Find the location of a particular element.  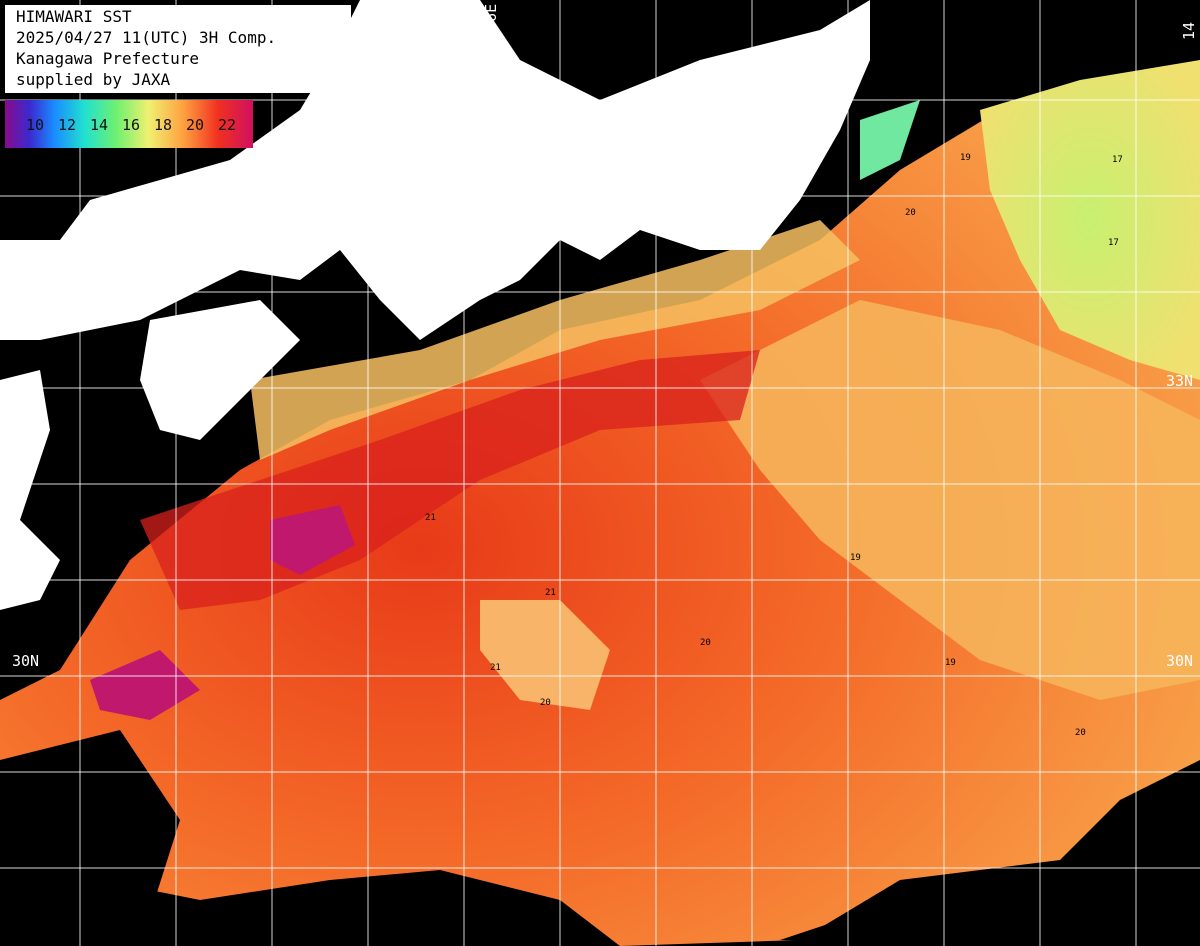

lat-label: 33N is located at coordinates (1179, 381).